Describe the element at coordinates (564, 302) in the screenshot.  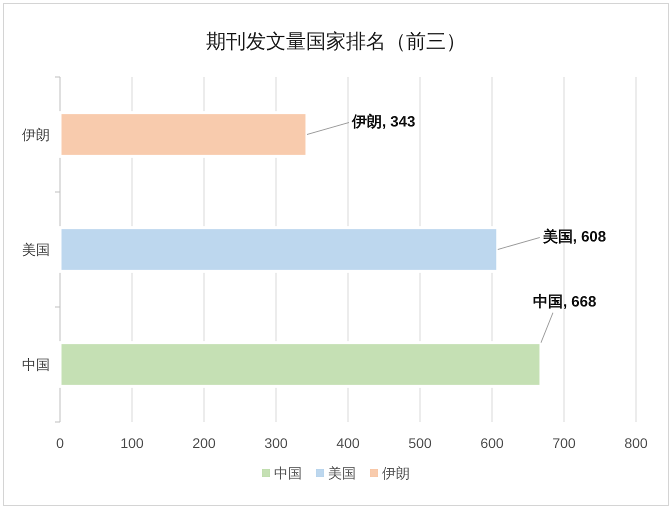
I see `data-label: 中国, 668` at that location.